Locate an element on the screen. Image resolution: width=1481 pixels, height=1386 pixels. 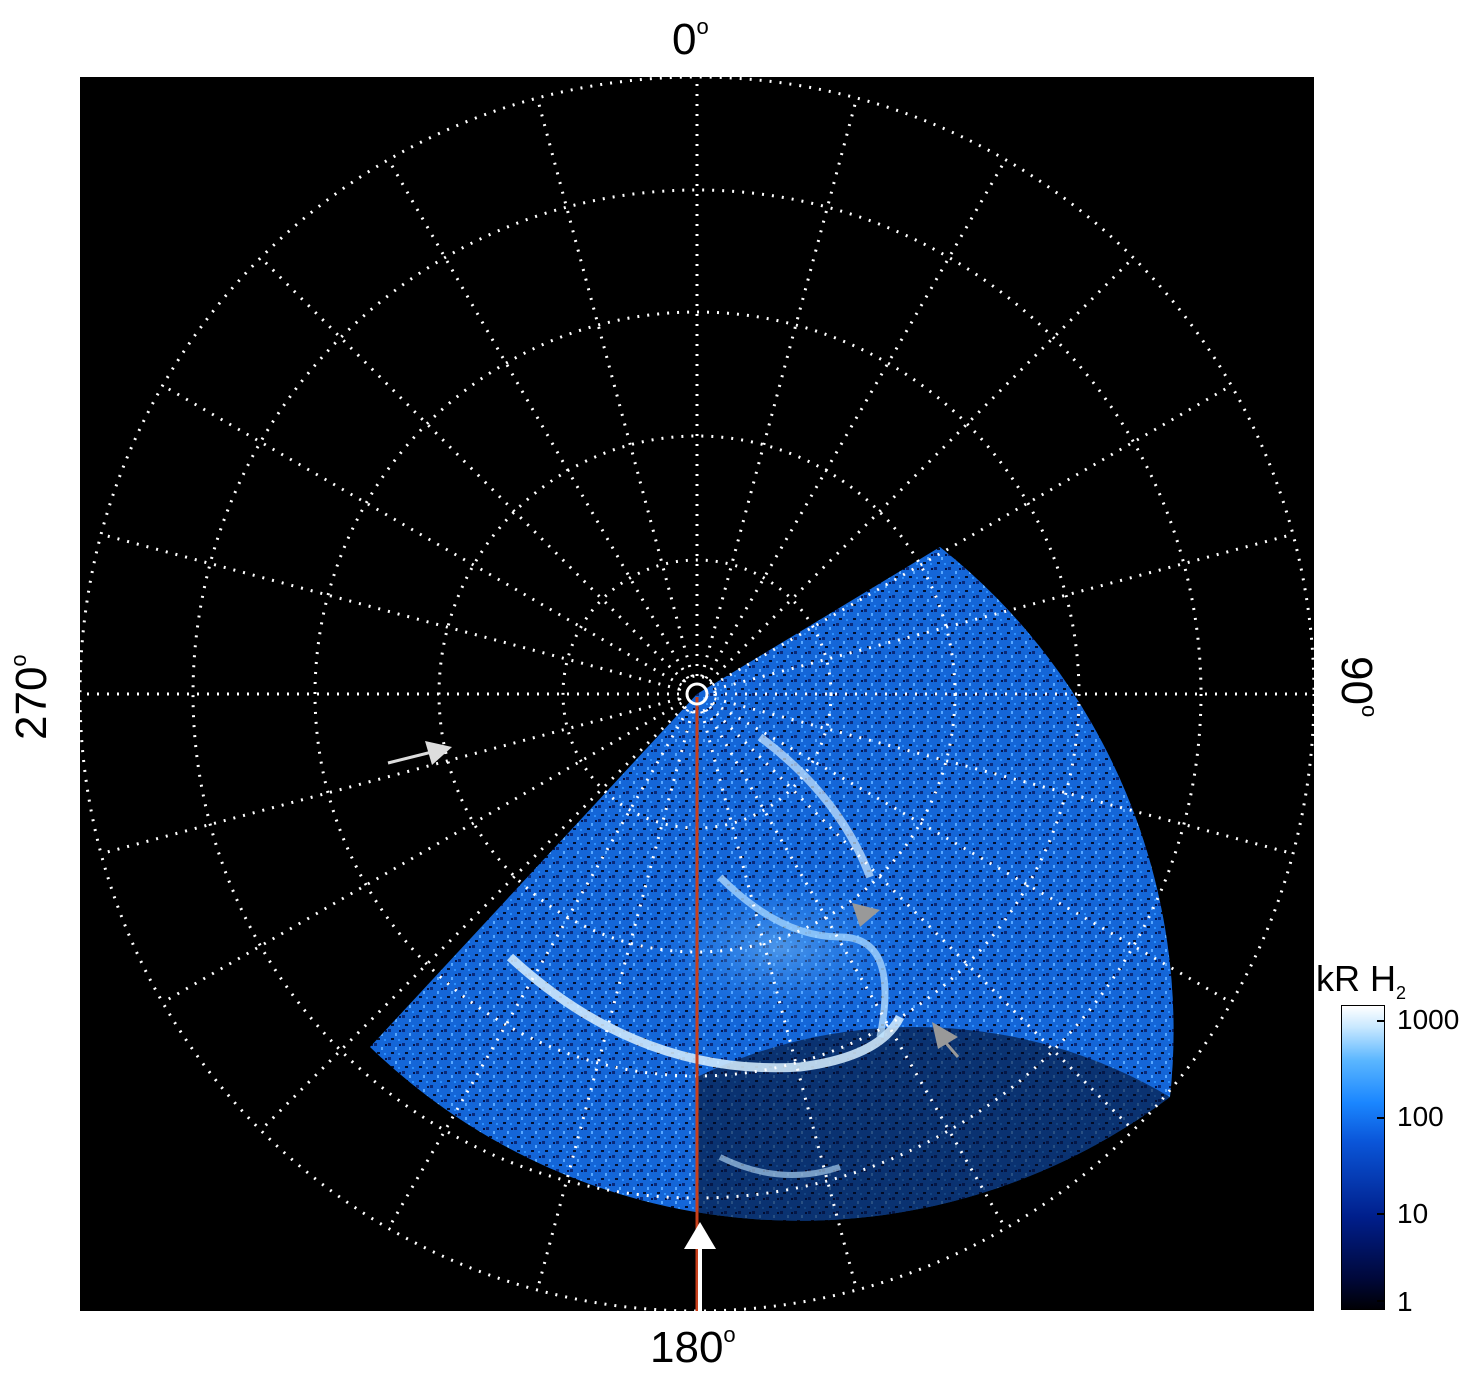
longitude-label-90: 90o is located at coordinates (1357, 687).